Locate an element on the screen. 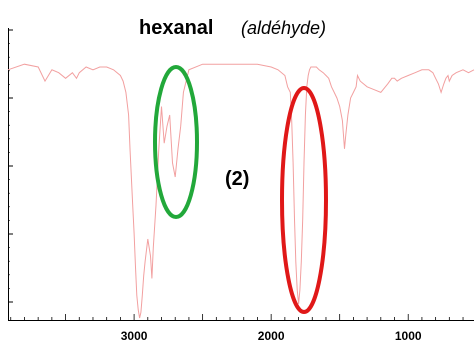 Image resolution: width=475 pixels, height=347 pixels. x-axis-ticks is located at coordinates (237, 317).